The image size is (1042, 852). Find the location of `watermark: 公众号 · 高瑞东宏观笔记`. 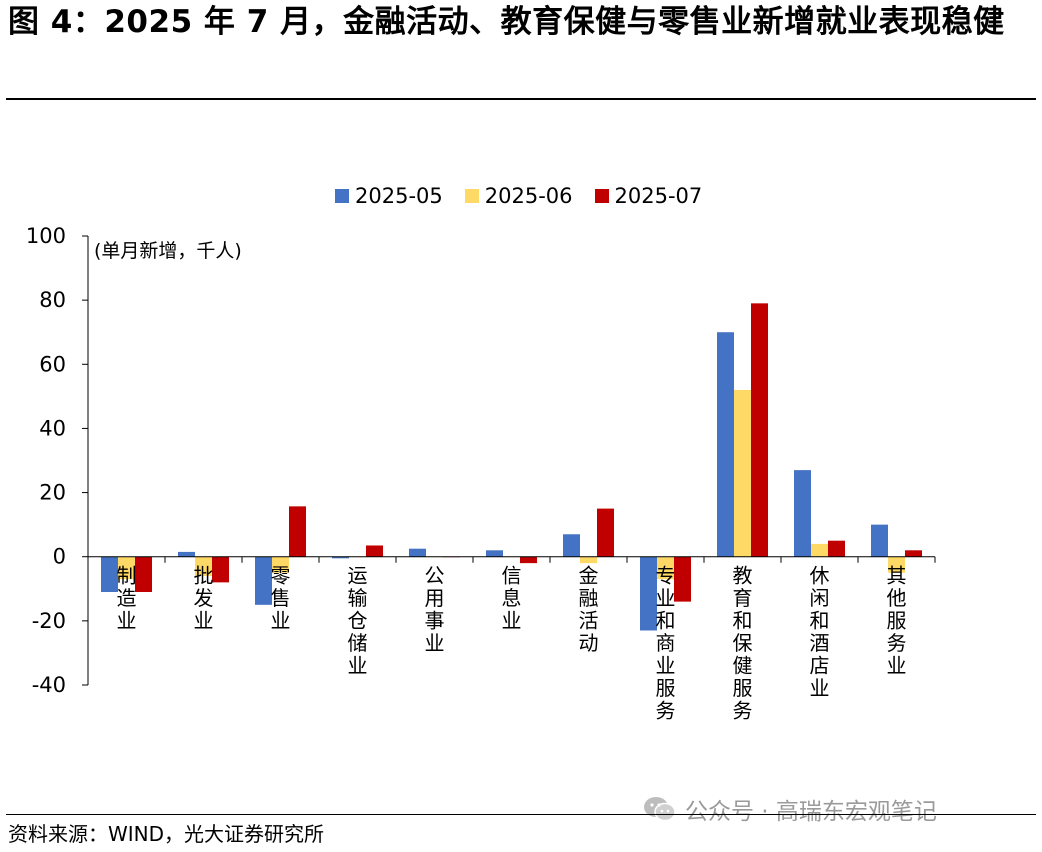

watermark: 公众号 · 高瑞东宏观笔记 is located at coordinates (790, 809).